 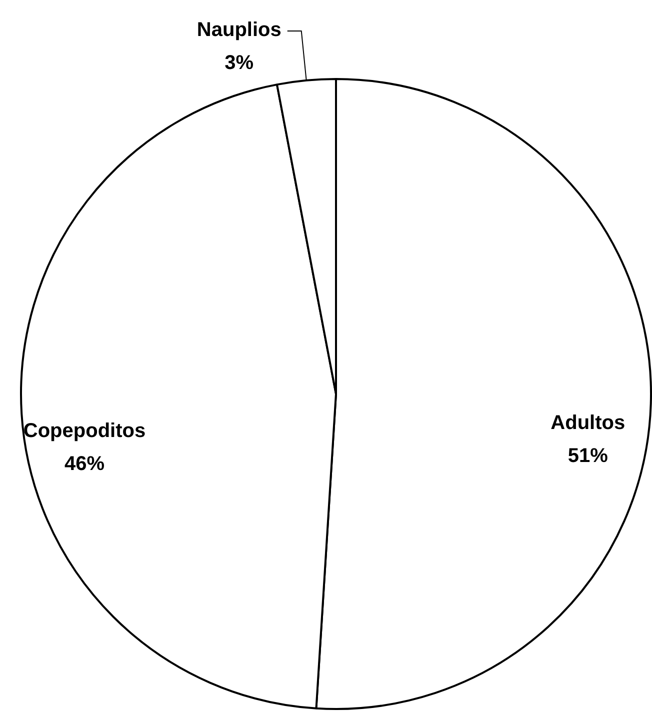 What do you see at coordinates (239, 63) in the screenshot?
I see `data-label: 3%` at bounding box center [239, 63].